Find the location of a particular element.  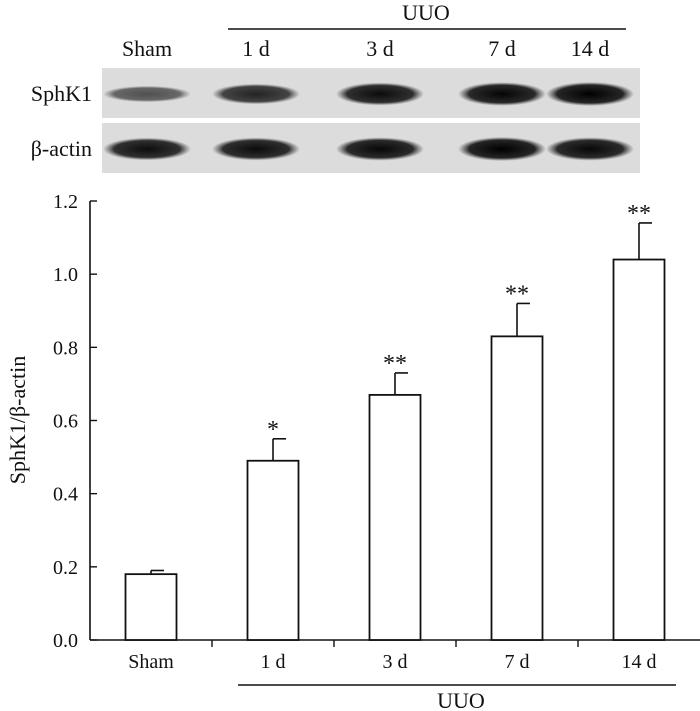

y-axis-label: SphK1/β-actin is located at coordinates (17, 420).